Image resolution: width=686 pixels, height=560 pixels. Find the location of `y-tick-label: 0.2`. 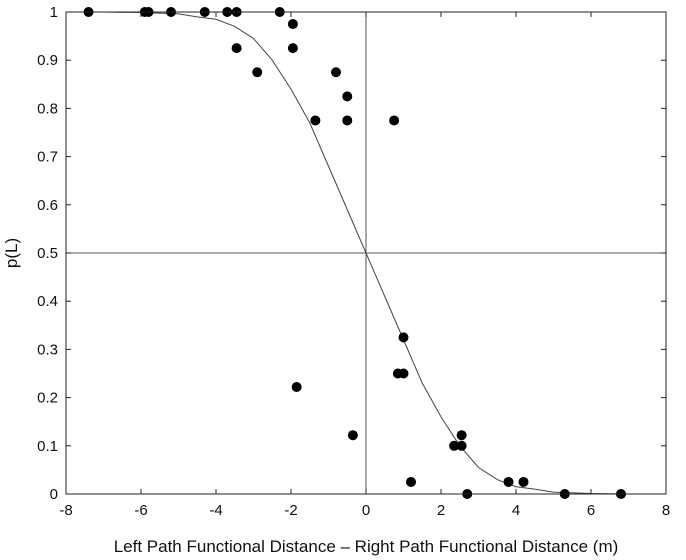

y-tick-label: 0.2 is located at coordinates (47, 398).